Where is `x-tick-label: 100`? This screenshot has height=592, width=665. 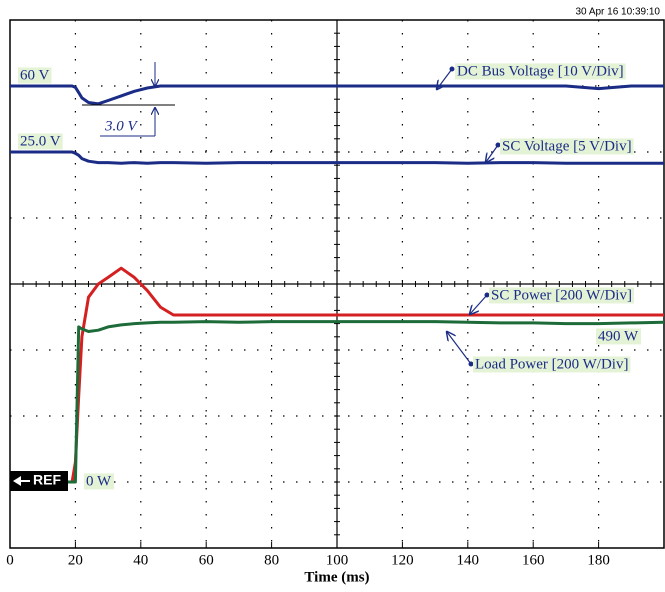 x-tick-label: 100 is located at coordinates (337, 560).